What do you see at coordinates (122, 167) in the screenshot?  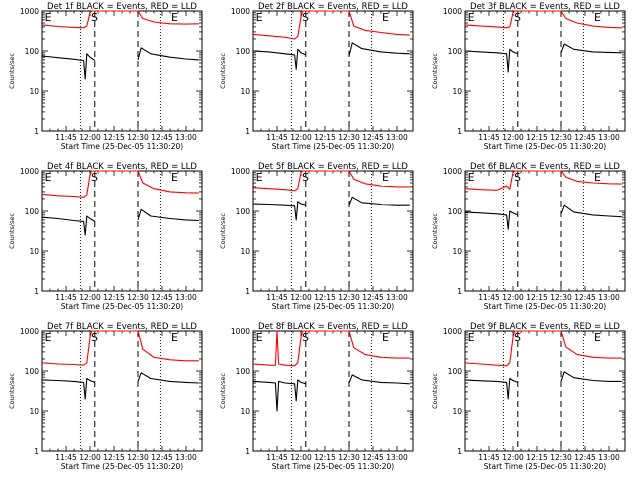 I see `panel-title: Det 4f BLACK = Events, RED = LLD` at bounding box center [122, 167].